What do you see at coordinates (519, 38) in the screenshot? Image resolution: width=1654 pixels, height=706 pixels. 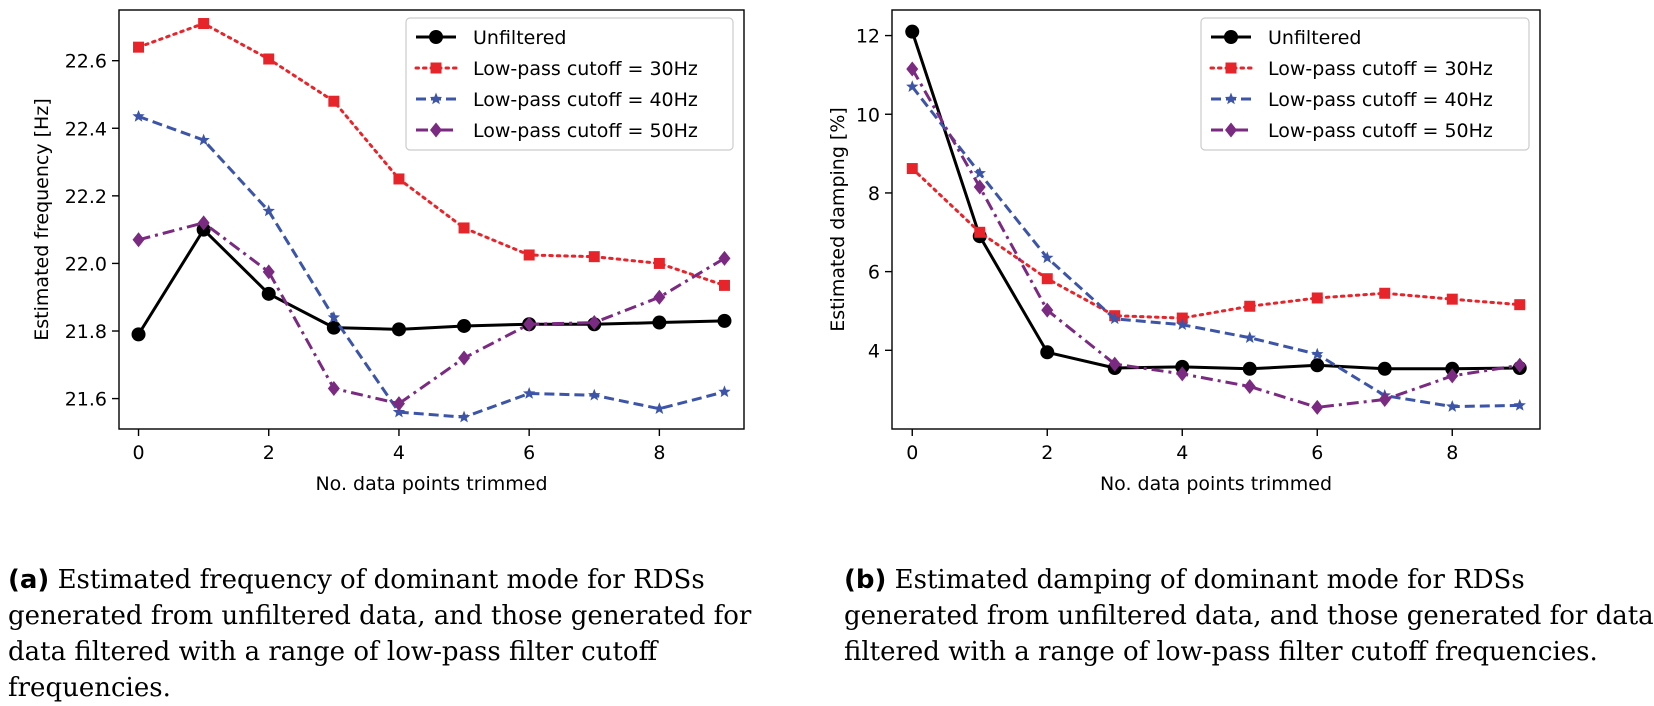 I see `legend-label: Unfiltered` at bounding box center [519, 38].